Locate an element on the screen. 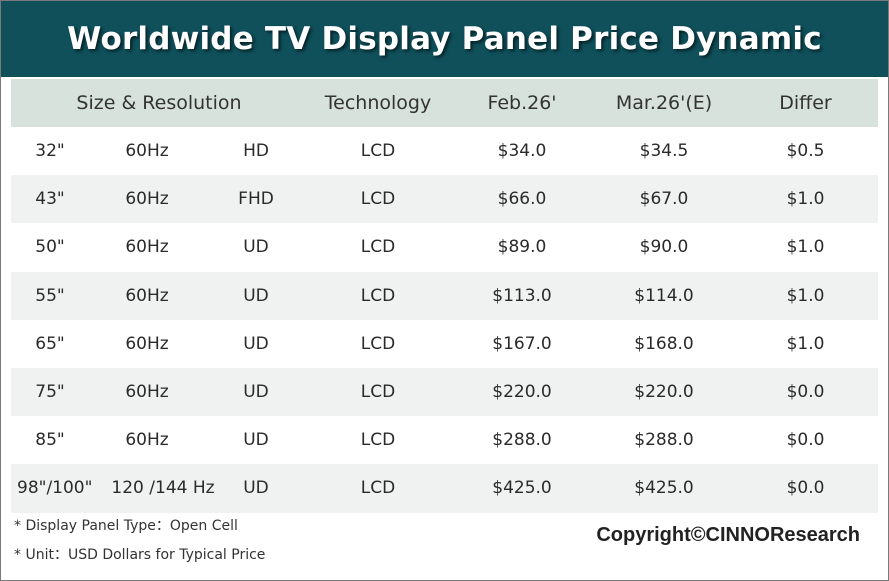 The height and width of the screenshot is (581, 889). cell-feb-price: $66.0 is located at coordinates (522, 199).